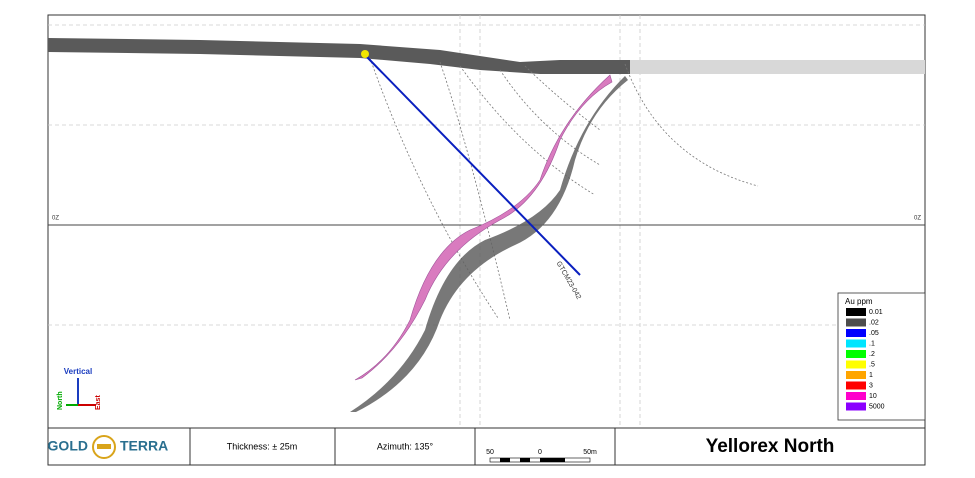 The width and height of the screenshot is (975, 478). Describe the element at coordinates (881, 356) in the screenshot. I see `legend: Au ppm 0.01 .02 .05 .1 .2 .5 1 3 10 5000` at that location.